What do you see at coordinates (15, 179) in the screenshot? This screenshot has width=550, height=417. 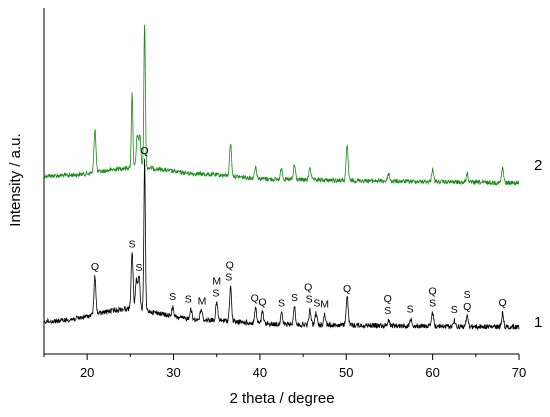 I see `y-axis-title: Intensity / a.u.` at bounding box center [15, 179].